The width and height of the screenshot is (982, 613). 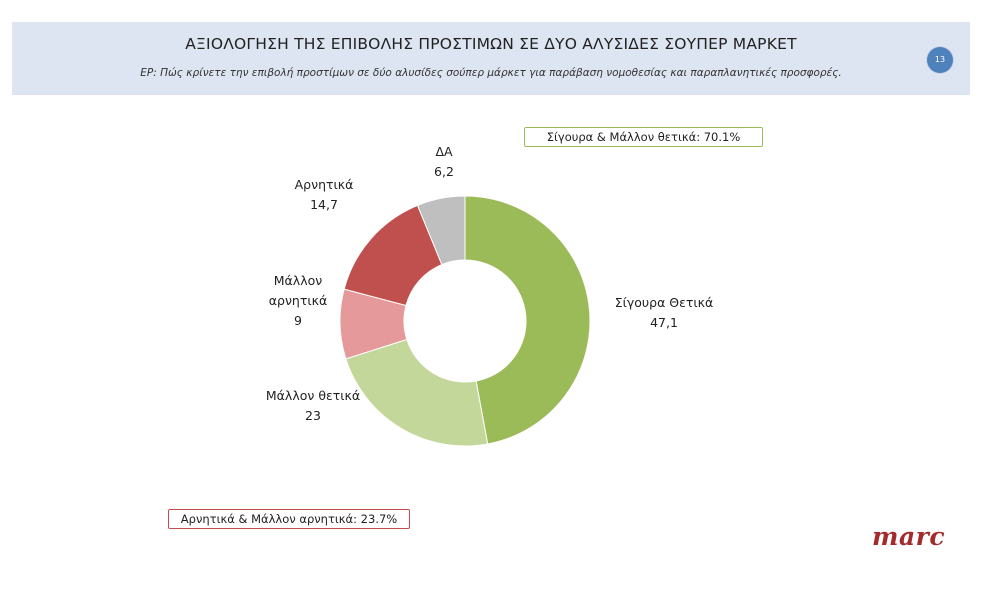 I want to click on marc-logo: marc, so click(x=909, y=536).